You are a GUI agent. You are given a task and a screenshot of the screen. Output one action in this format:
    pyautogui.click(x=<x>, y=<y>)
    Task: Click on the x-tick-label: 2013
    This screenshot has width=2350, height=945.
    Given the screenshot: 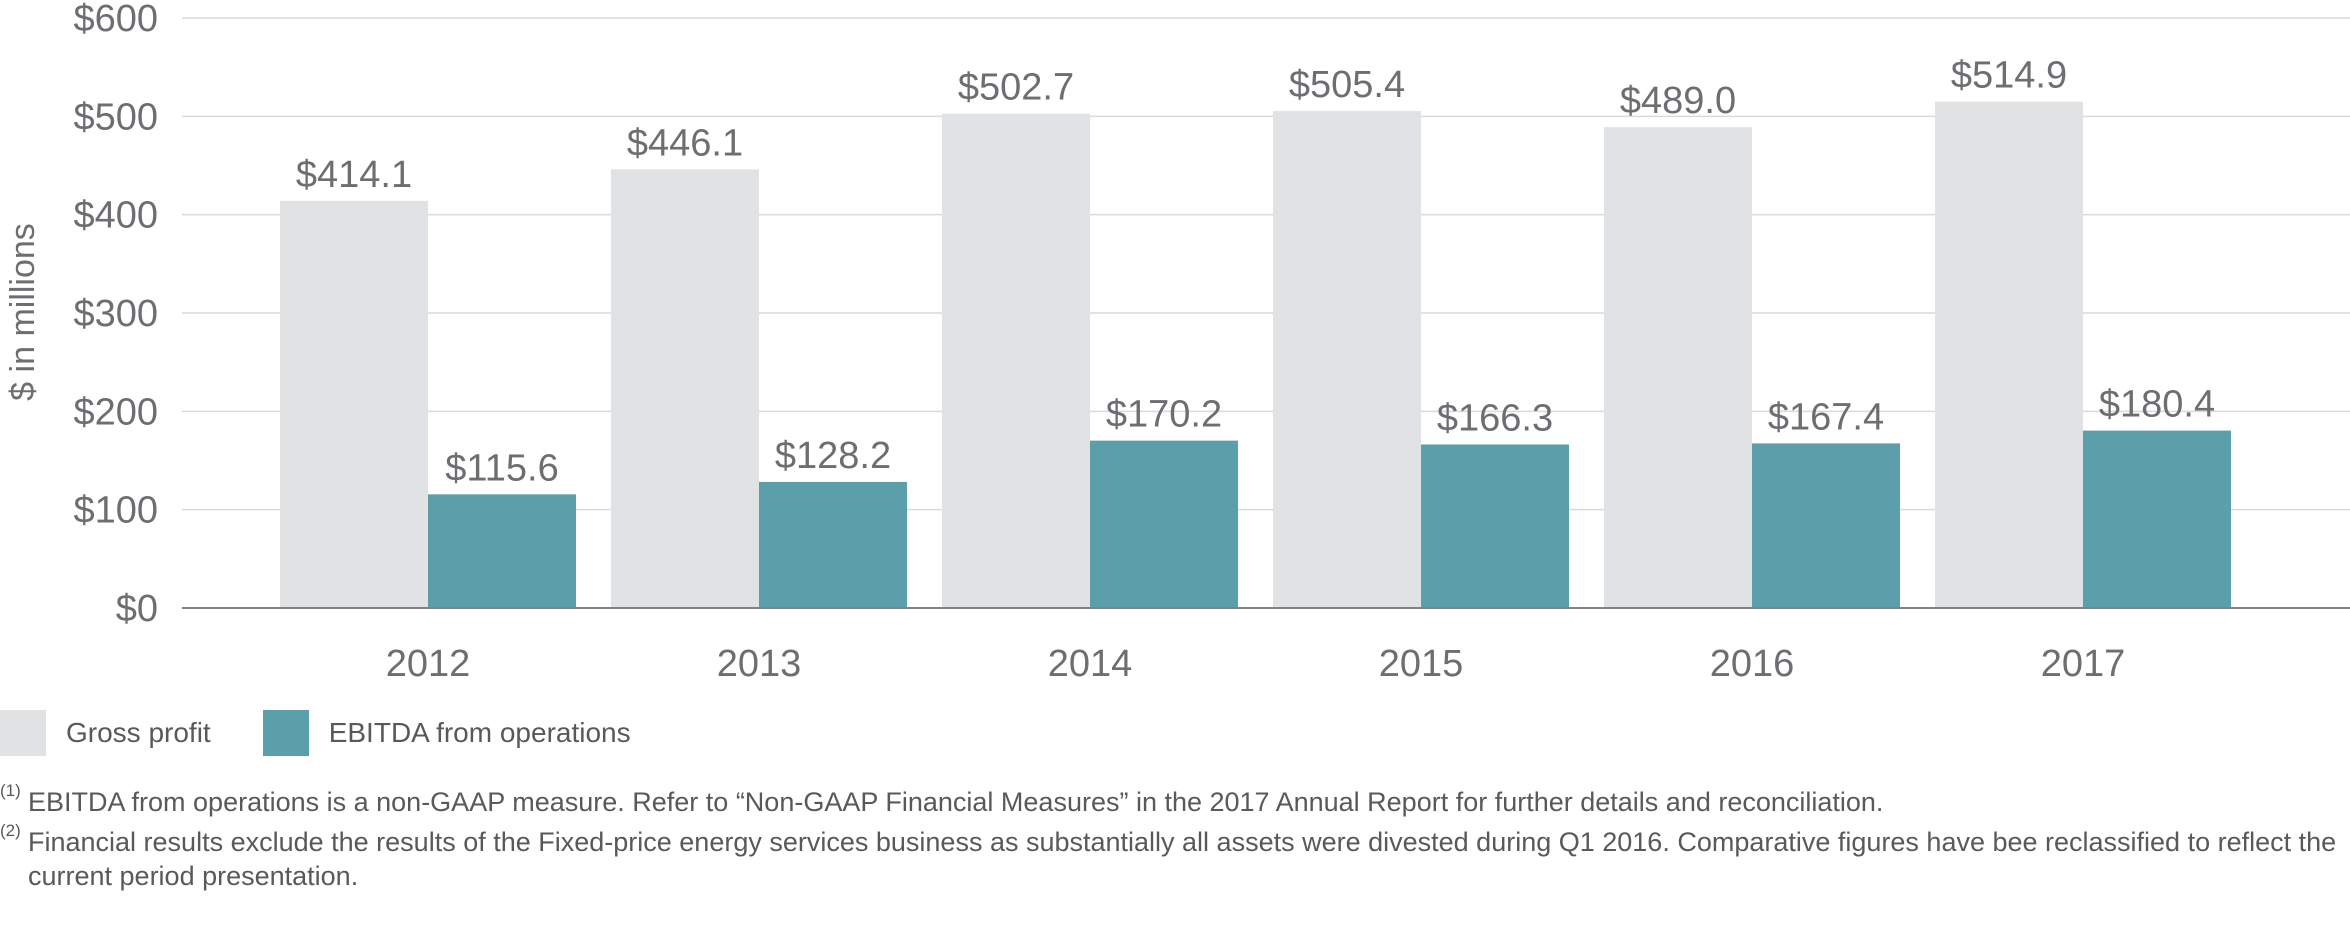 What is the action you would take?
    pyautogui.click(x=759, y=664)
    